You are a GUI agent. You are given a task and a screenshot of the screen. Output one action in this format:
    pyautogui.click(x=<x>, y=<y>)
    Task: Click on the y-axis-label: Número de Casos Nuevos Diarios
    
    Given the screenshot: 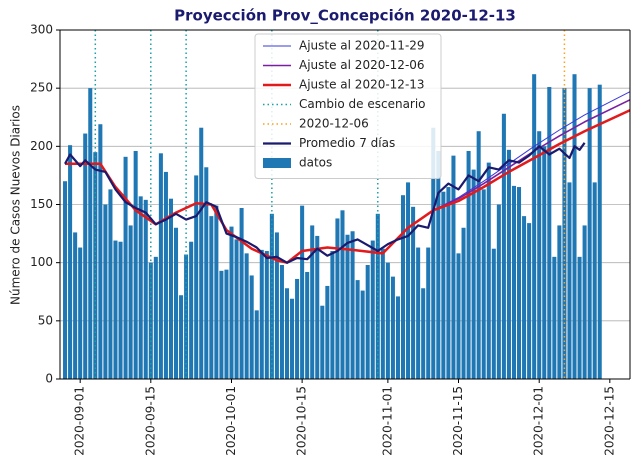 What is the action you would take?
    pyautogui.click(x=16, y=205)
    